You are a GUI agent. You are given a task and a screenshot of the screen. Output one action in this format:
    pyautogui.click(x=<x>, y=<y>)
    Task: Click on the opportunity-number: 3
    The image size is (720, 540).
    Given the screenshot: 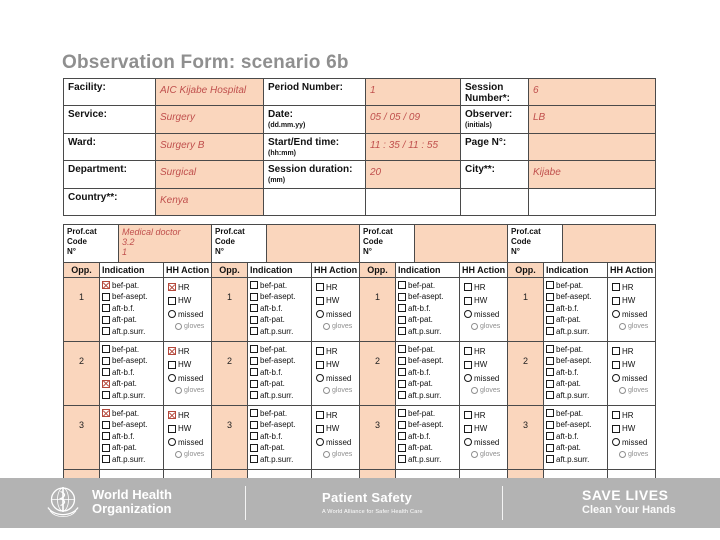 What is the action you would take?
    pyautogui.click(x=230, y=438)
    